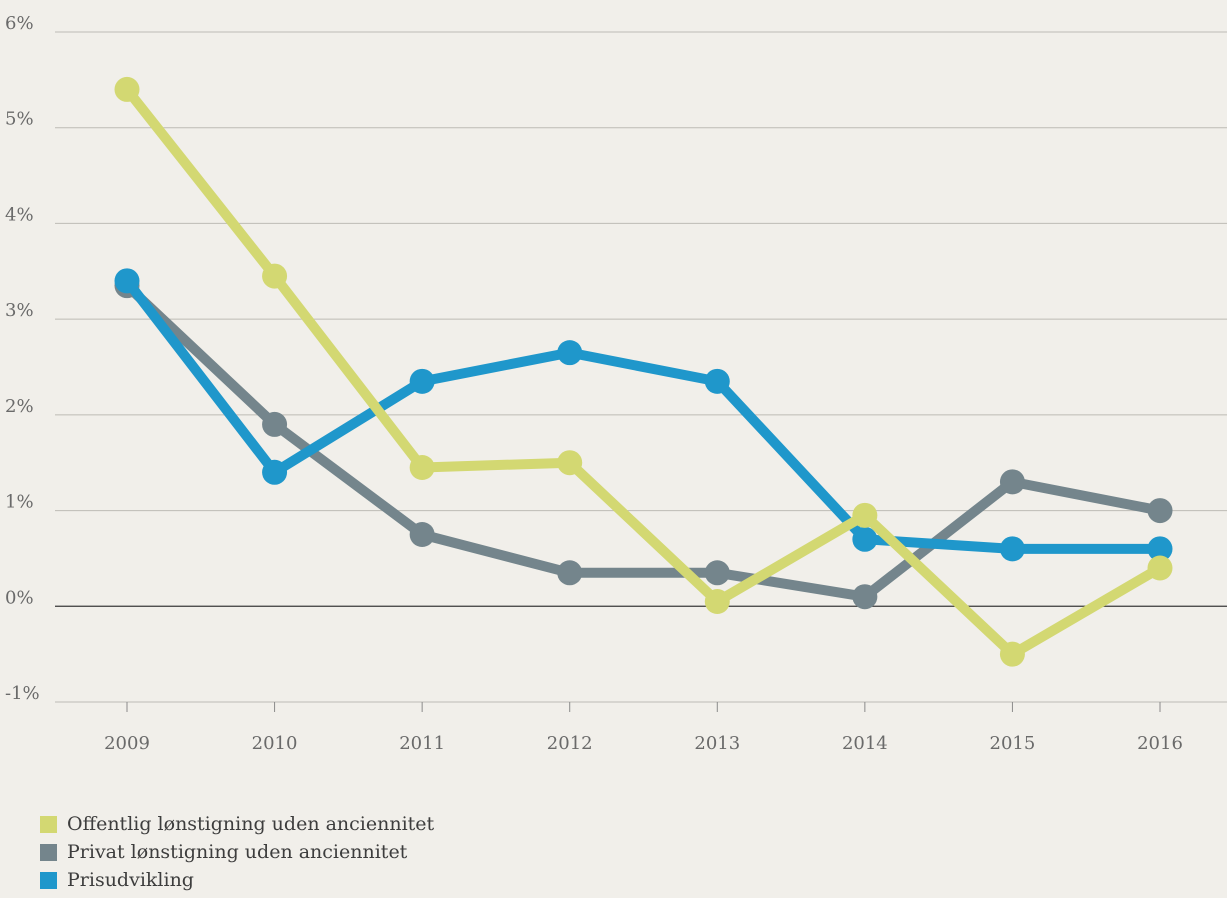  What do you see at coordinates (570, 743) in the screenshot?
I see `x-tick-label: 2012` at bounding box center [570, 743].